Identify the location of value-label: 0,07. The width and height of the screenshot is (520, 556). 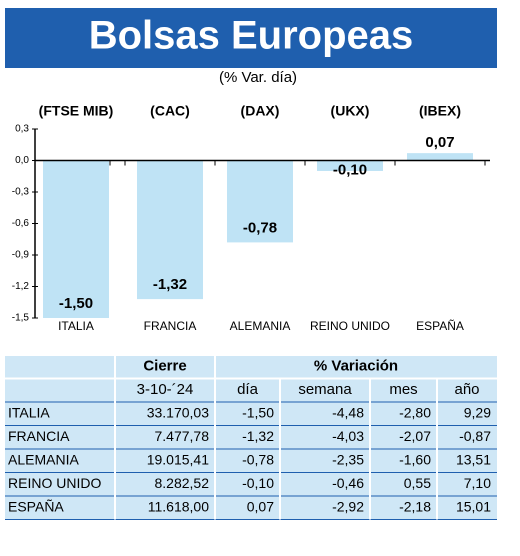
(439, 142).